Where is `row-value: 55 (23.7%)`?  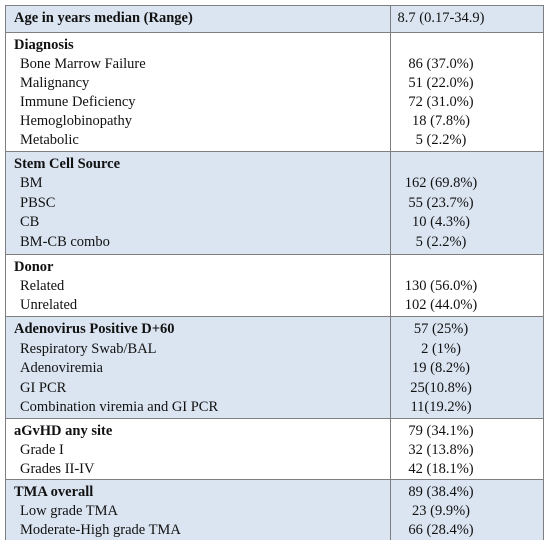 row-value: 55 (23.7%) is located at coordinates (441, 202).